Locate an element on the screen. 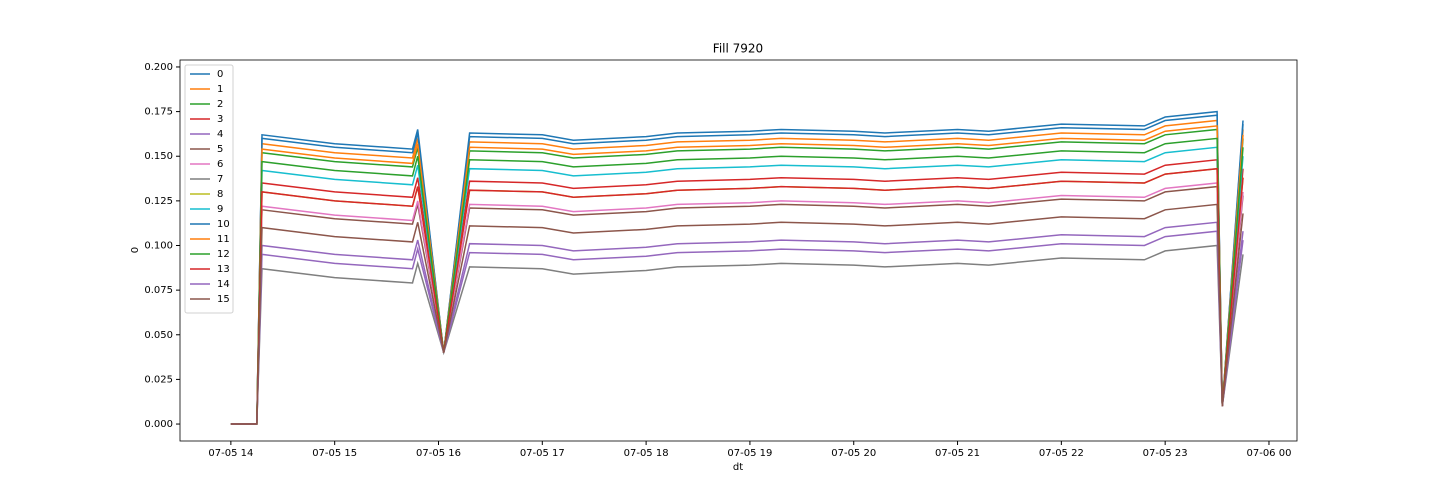 The image size is (1440, 504). x-tick-label: 07-05 15 is located at coordinates (334, 453).